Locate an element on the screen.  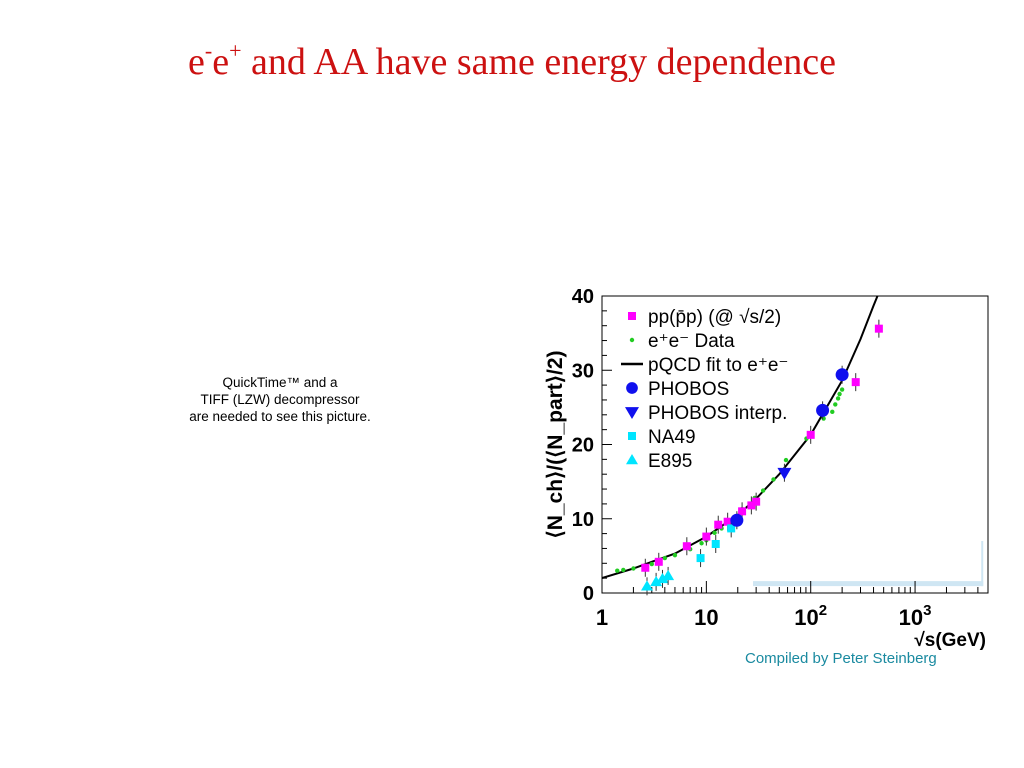
y-tick-label: 10 is located at coordinates (583, 520).